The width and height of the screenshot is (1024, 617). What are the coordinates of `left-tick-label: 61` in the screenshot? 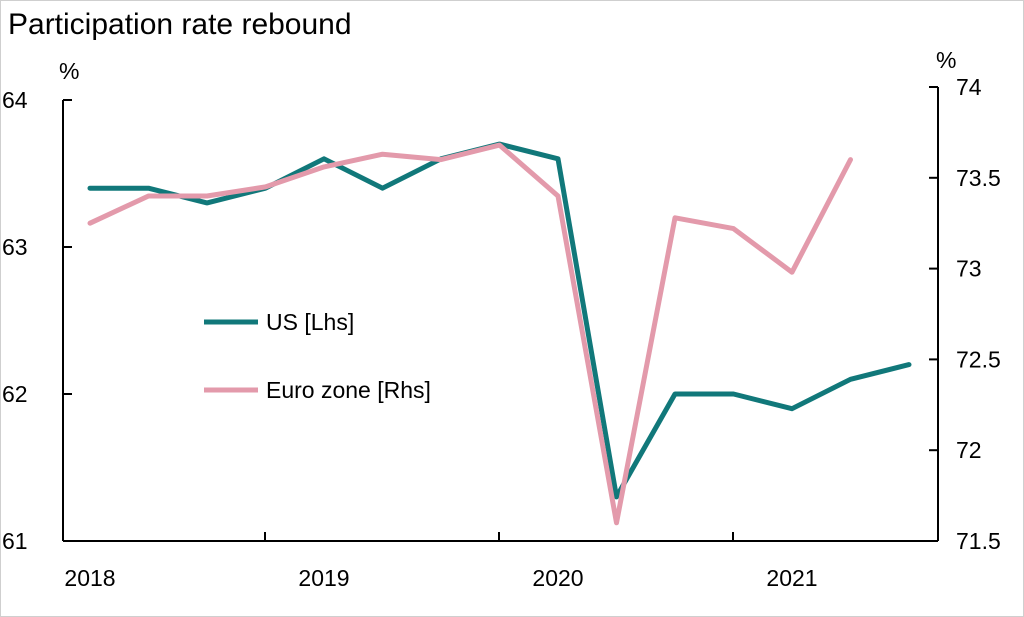 It's located at (15, 541).